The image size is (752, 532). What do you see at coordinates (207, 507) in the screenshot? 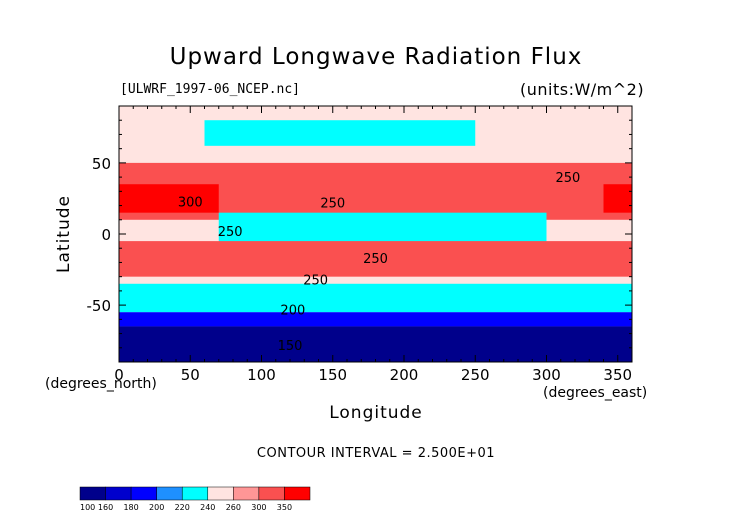
I see `colorbar-tick-label: 240` at bounding box center [207, 507].